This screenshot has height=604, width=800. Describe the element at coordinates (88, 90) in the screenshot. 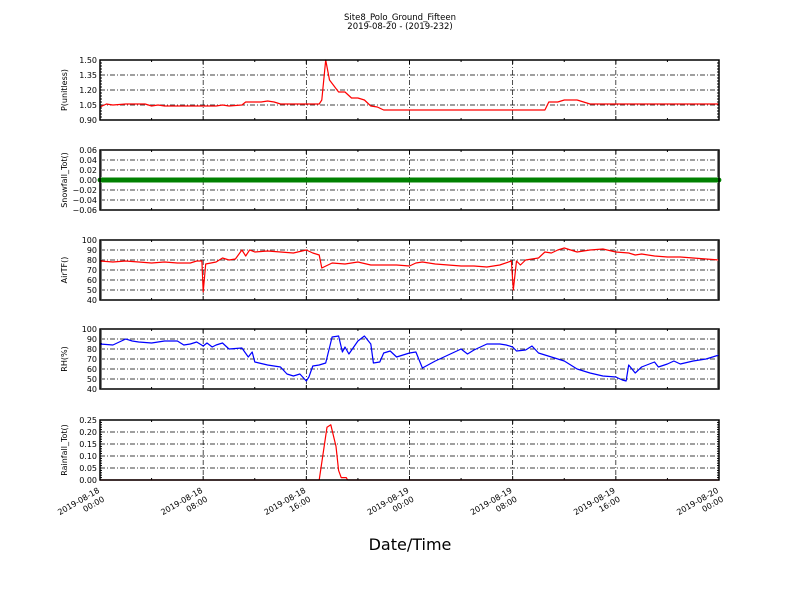

I see `y-tick-label: 1.20` at that location.